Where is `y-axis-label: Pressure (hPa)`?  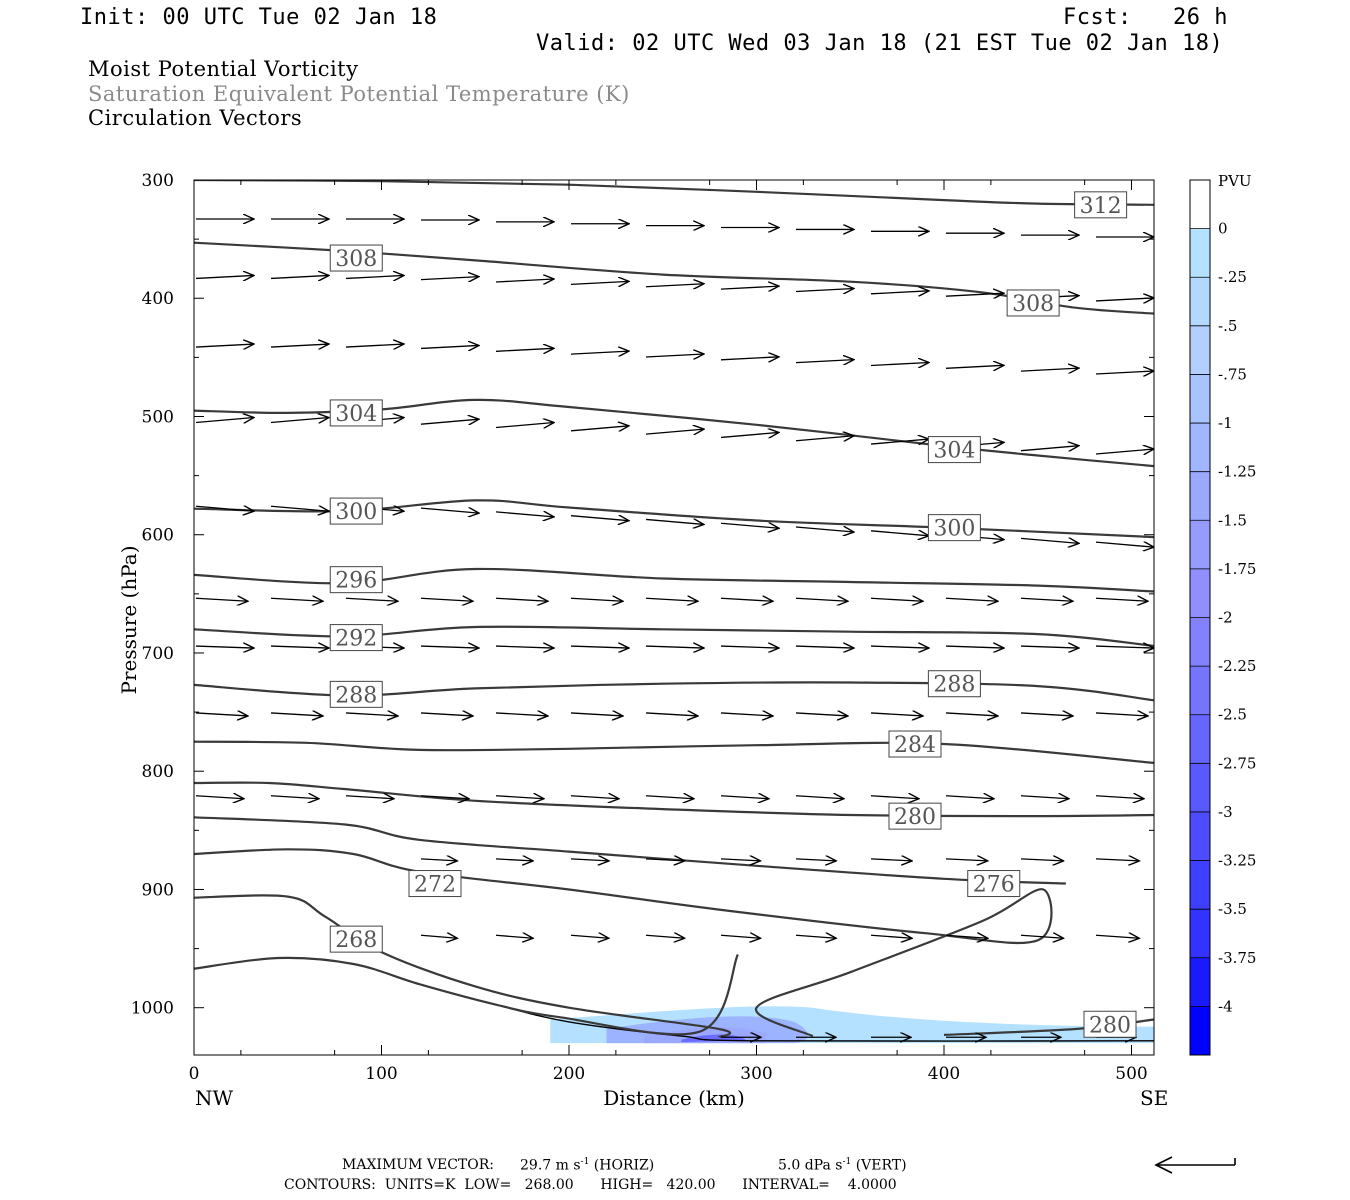 y-axis-label: Pressure (hPa) is located at coordinates (129, 620).